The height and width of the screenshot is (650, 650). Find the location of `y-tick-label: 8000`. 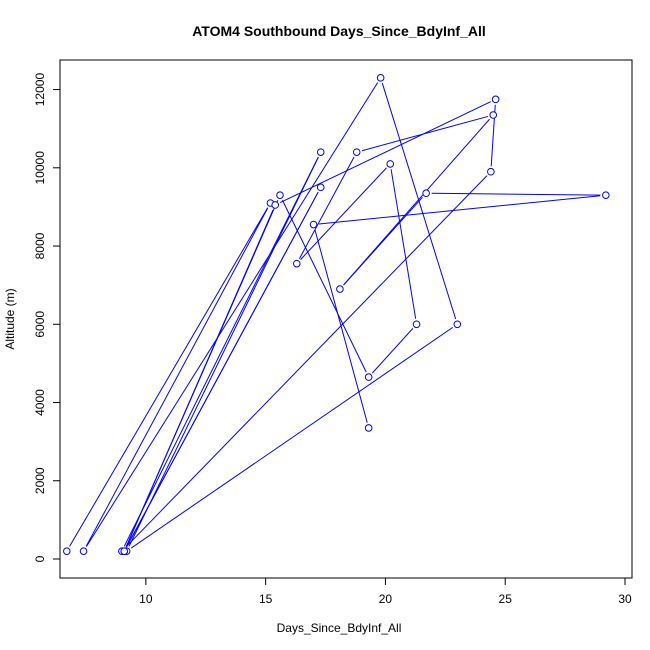

y-tick-label: 8000 is located at coordinates (40, 245).